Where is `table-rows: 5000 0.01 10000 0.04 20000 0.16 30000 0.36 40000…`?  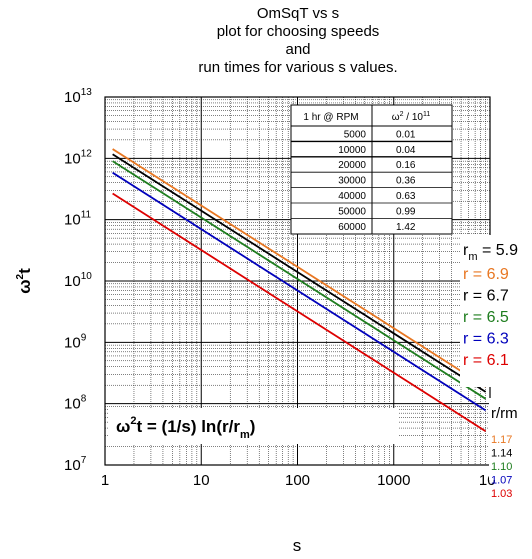
table-rows: 5000 0.01 10000 0.04 20000 0.16 30000 0.36 40000… is located at coordinates (371, 181).